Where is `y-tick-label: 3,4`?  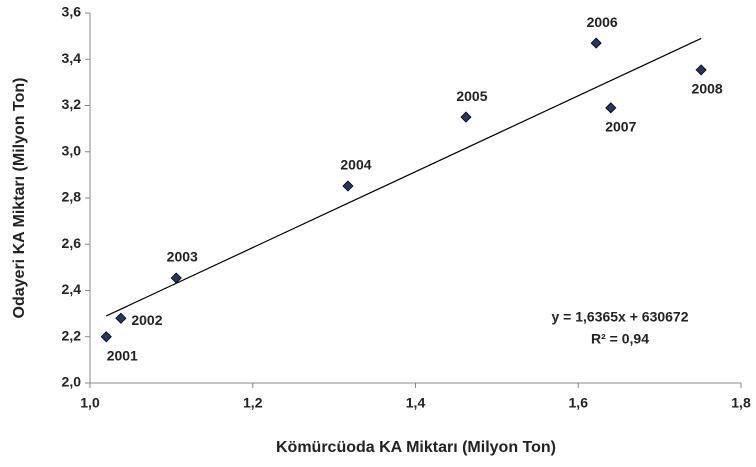
y-tick-label: 3,4 is located at coordinates (72, 58).